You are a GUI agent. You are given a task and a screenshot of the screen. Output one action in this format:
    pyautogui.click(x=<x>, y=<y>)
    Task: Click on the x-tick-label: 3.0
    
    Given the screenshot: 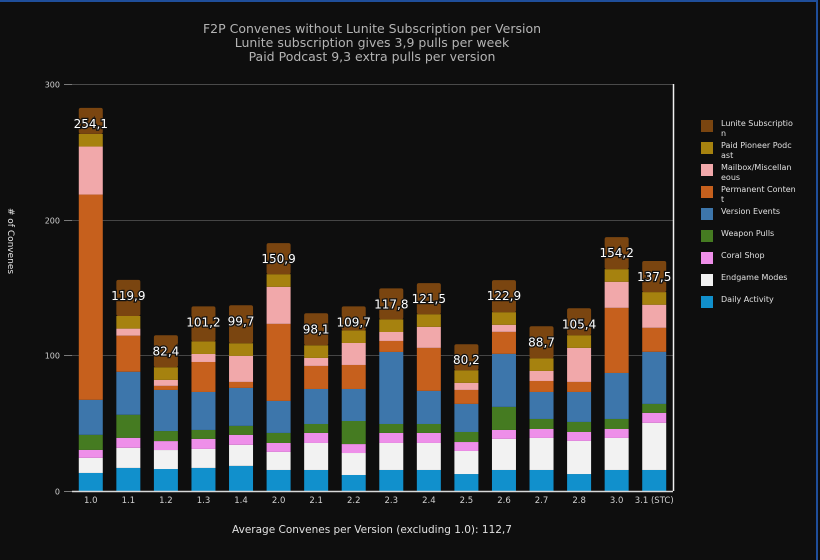 What is the action you would take?
    pyautogui.click(x=617, y=501)
    